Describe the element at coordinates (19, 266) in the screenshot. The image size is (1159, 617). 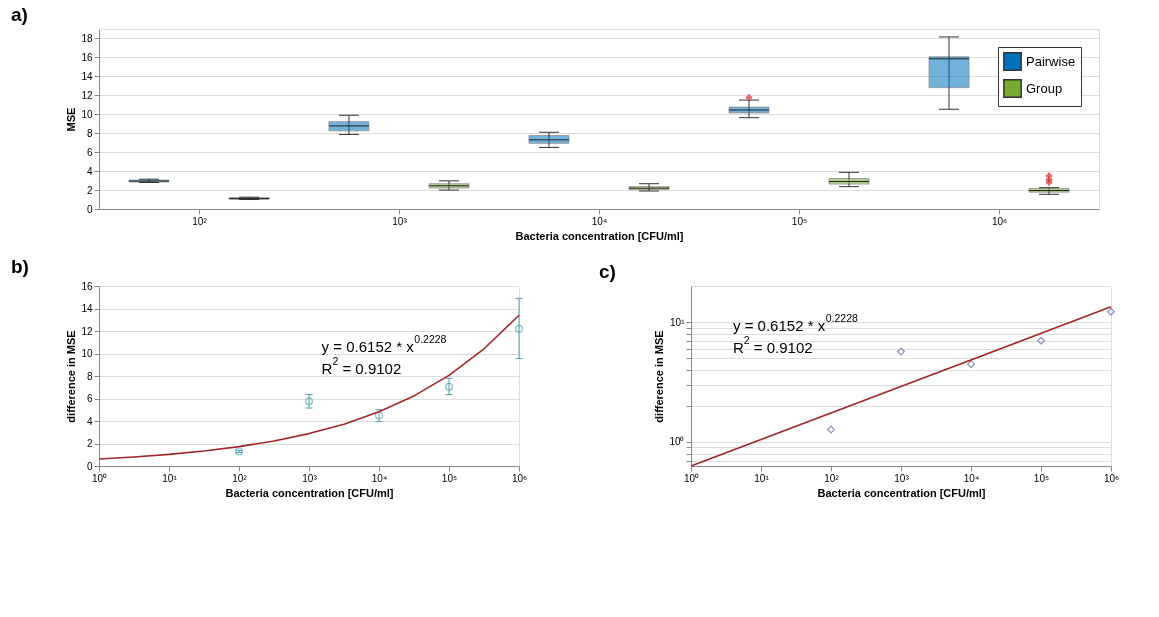
I see `chart-title: b)` at that location.